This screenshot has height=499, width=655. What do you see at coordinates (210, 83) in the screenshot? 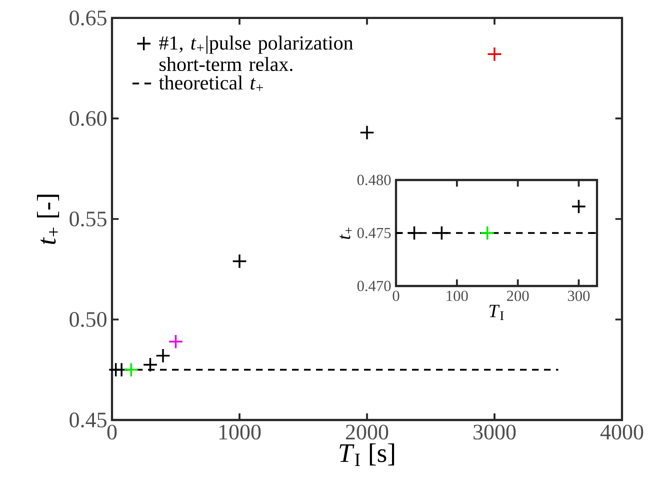
I see `legend-label: theoretical t$_{+}$` at bounding box center [210, 83].